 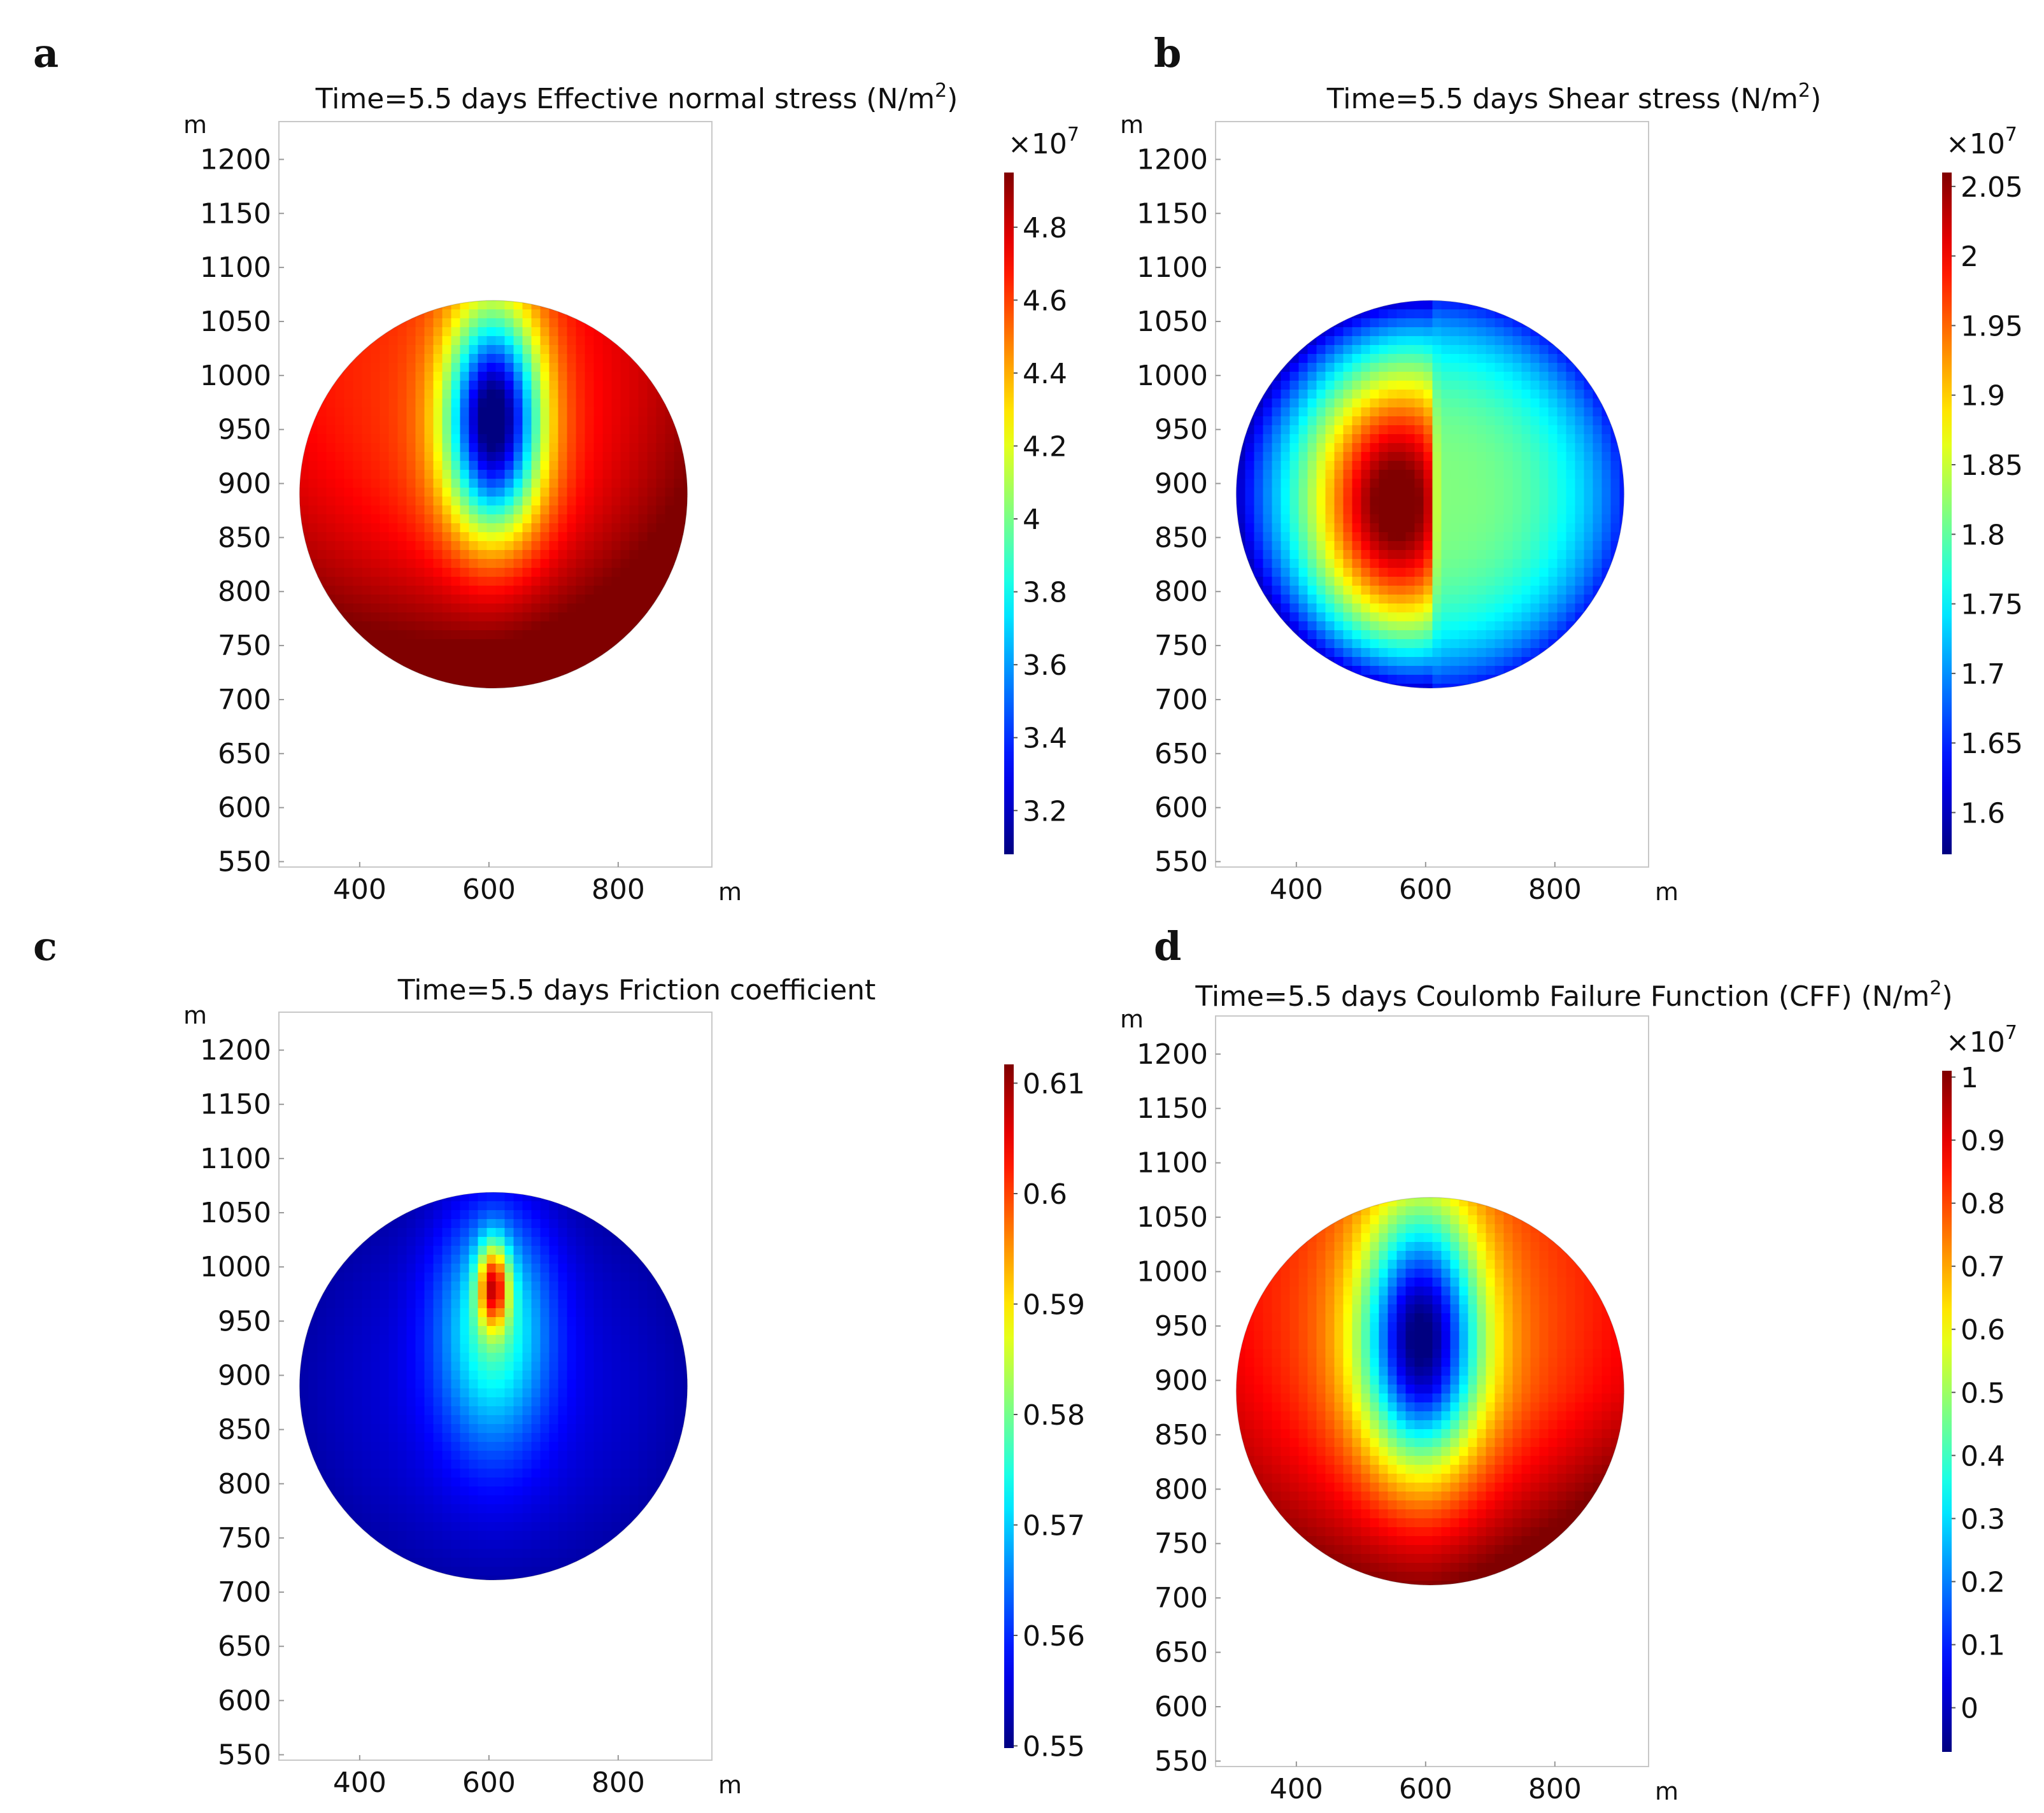 I want to click on colorbar-tick-label: 0.55, so click(x=1054, y=1747).